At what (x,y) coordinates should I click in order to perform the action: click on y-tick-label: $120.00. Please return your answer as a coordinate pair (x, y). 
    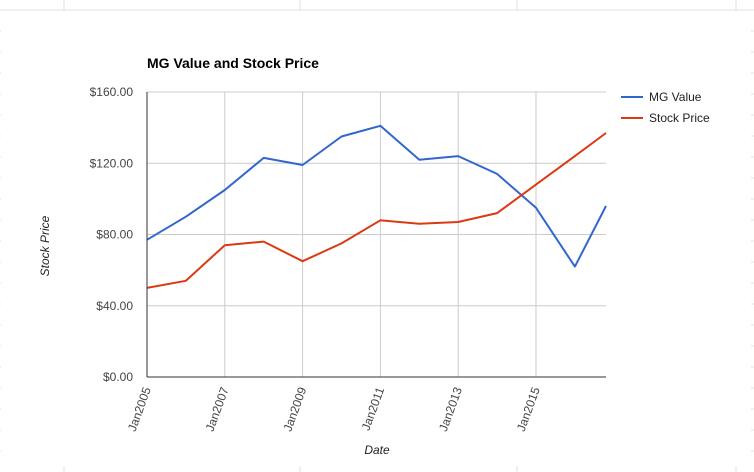
    Looking at the image, I should click on (112, 163).